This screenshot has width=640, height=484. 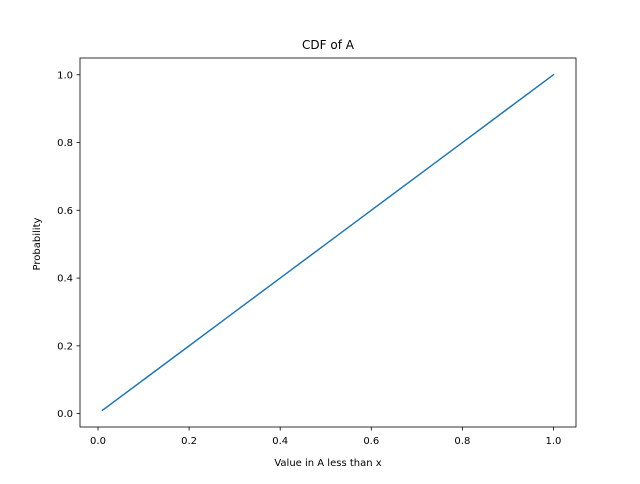 I want to click on x-tick-label: 0.0, so click(x=98, y=441).